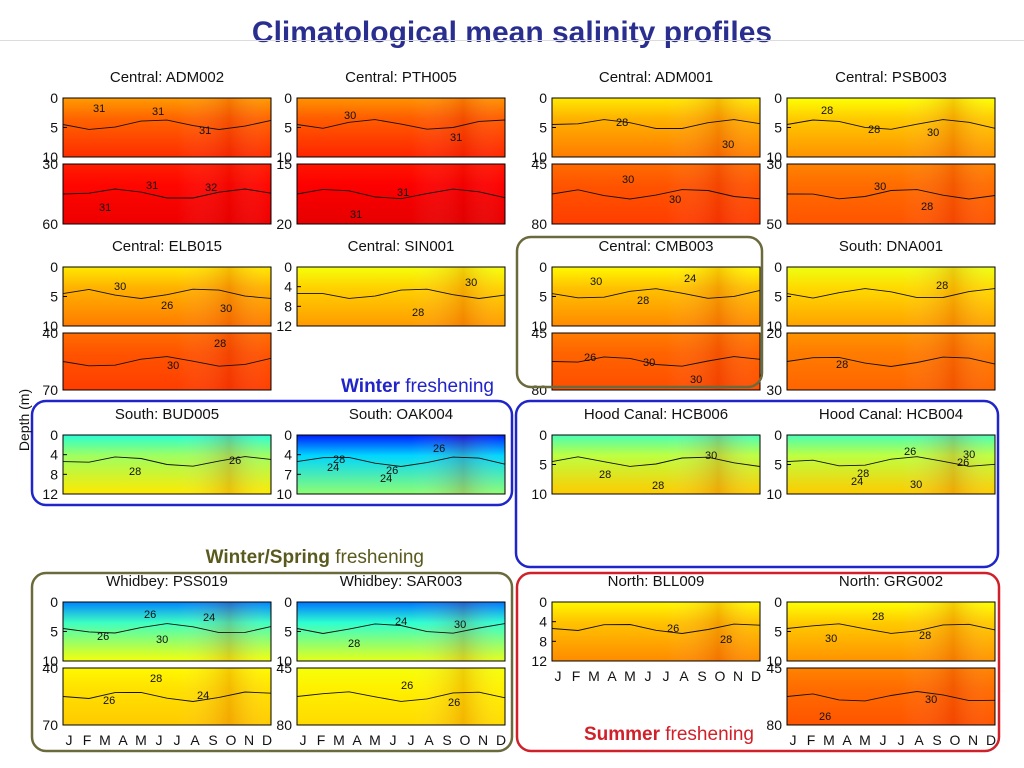 The width and height of the screenshot is (1024, 768). Describe the element at coordinates (774, 333) in the screenshot. I see `y-tick-label: 20` at that location.